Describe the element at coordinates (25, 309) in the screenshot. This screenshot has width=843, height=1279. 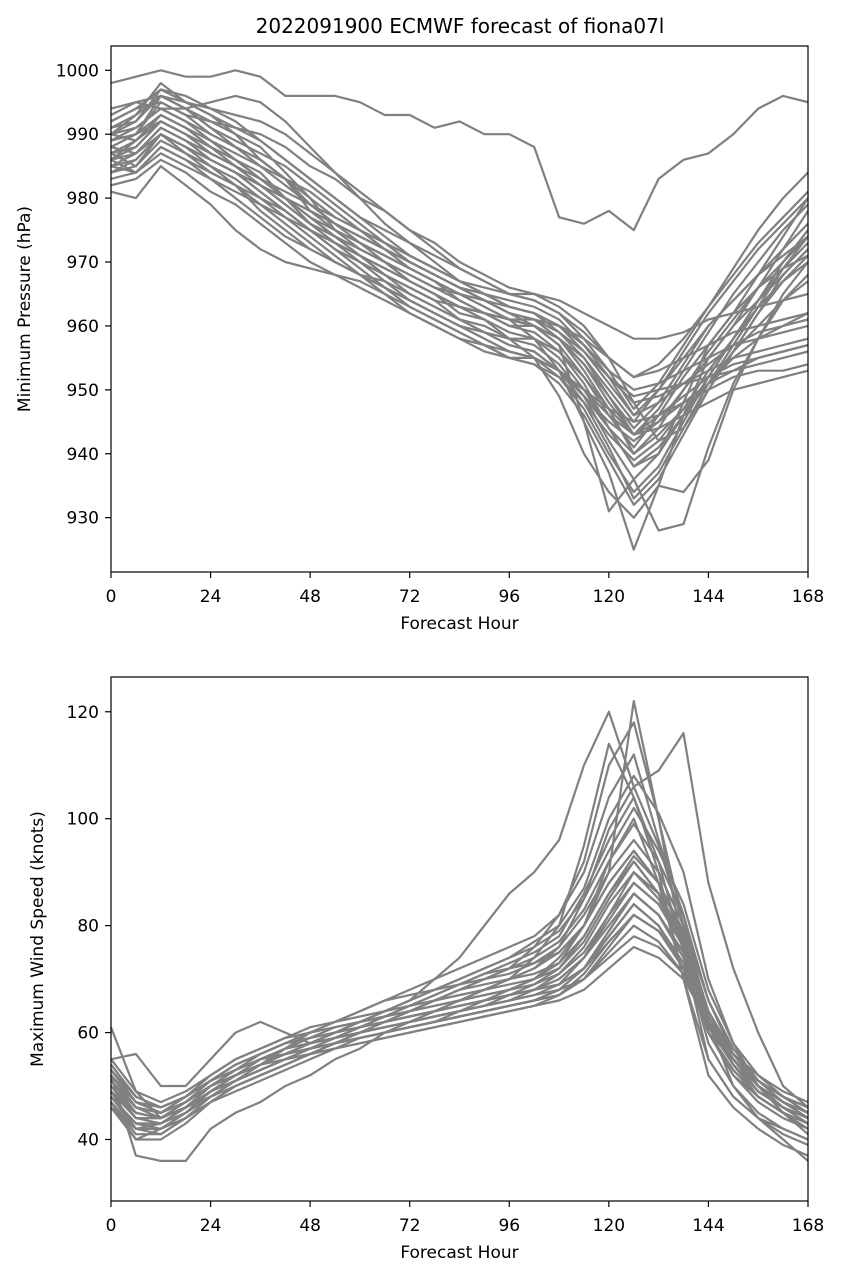
I see `pressure-y-axis-label: Minimum Pressure (hPa)` at that location.